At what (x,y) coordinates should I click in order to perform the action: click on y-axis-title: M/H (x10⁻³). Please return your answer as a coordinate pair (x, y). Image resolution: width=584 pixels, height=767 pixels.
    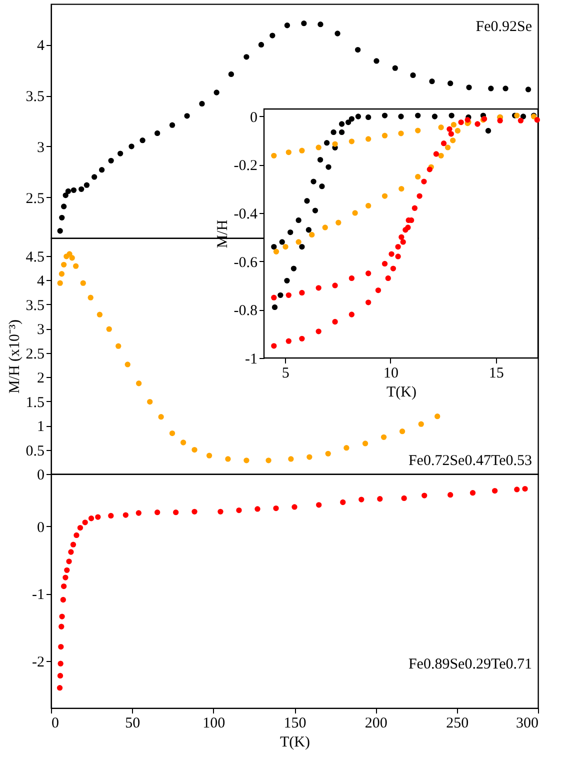
    Looking at the image, I should click on (14, 356).